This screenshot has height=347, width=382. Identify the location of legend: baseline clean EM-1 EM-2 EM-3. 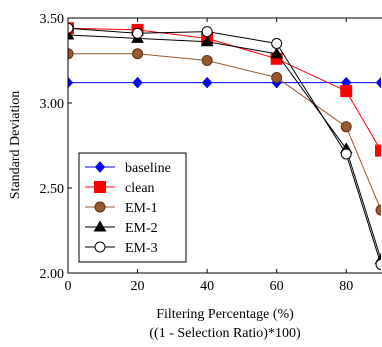
(132, 207).